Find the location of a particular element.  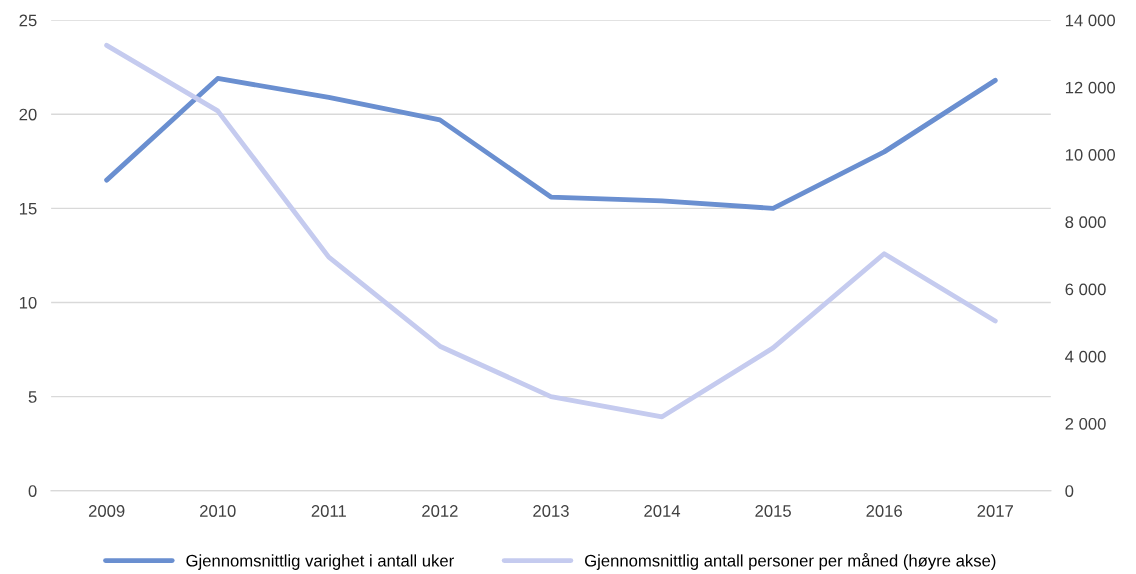

x-tick-label: 2013 is located at coordinates (551, 511).